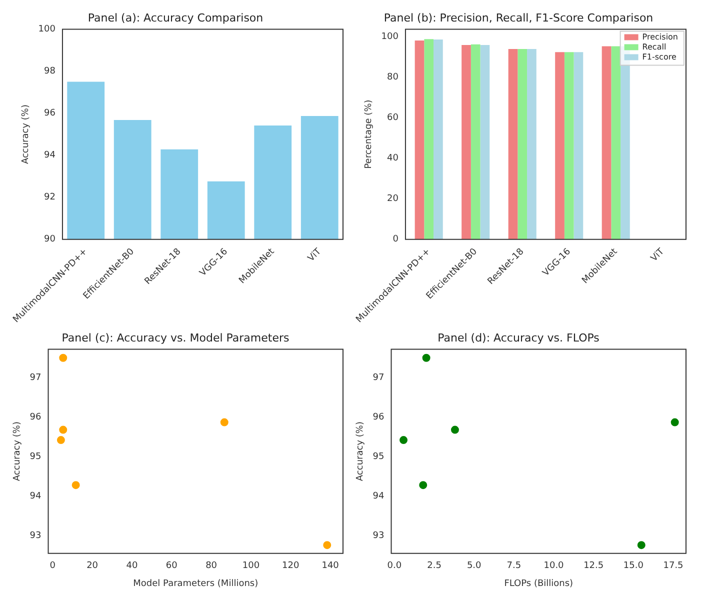 The height and width of the screenshot is (603, 702). I want to click on x-tick-label: 20, so click(92, 566).